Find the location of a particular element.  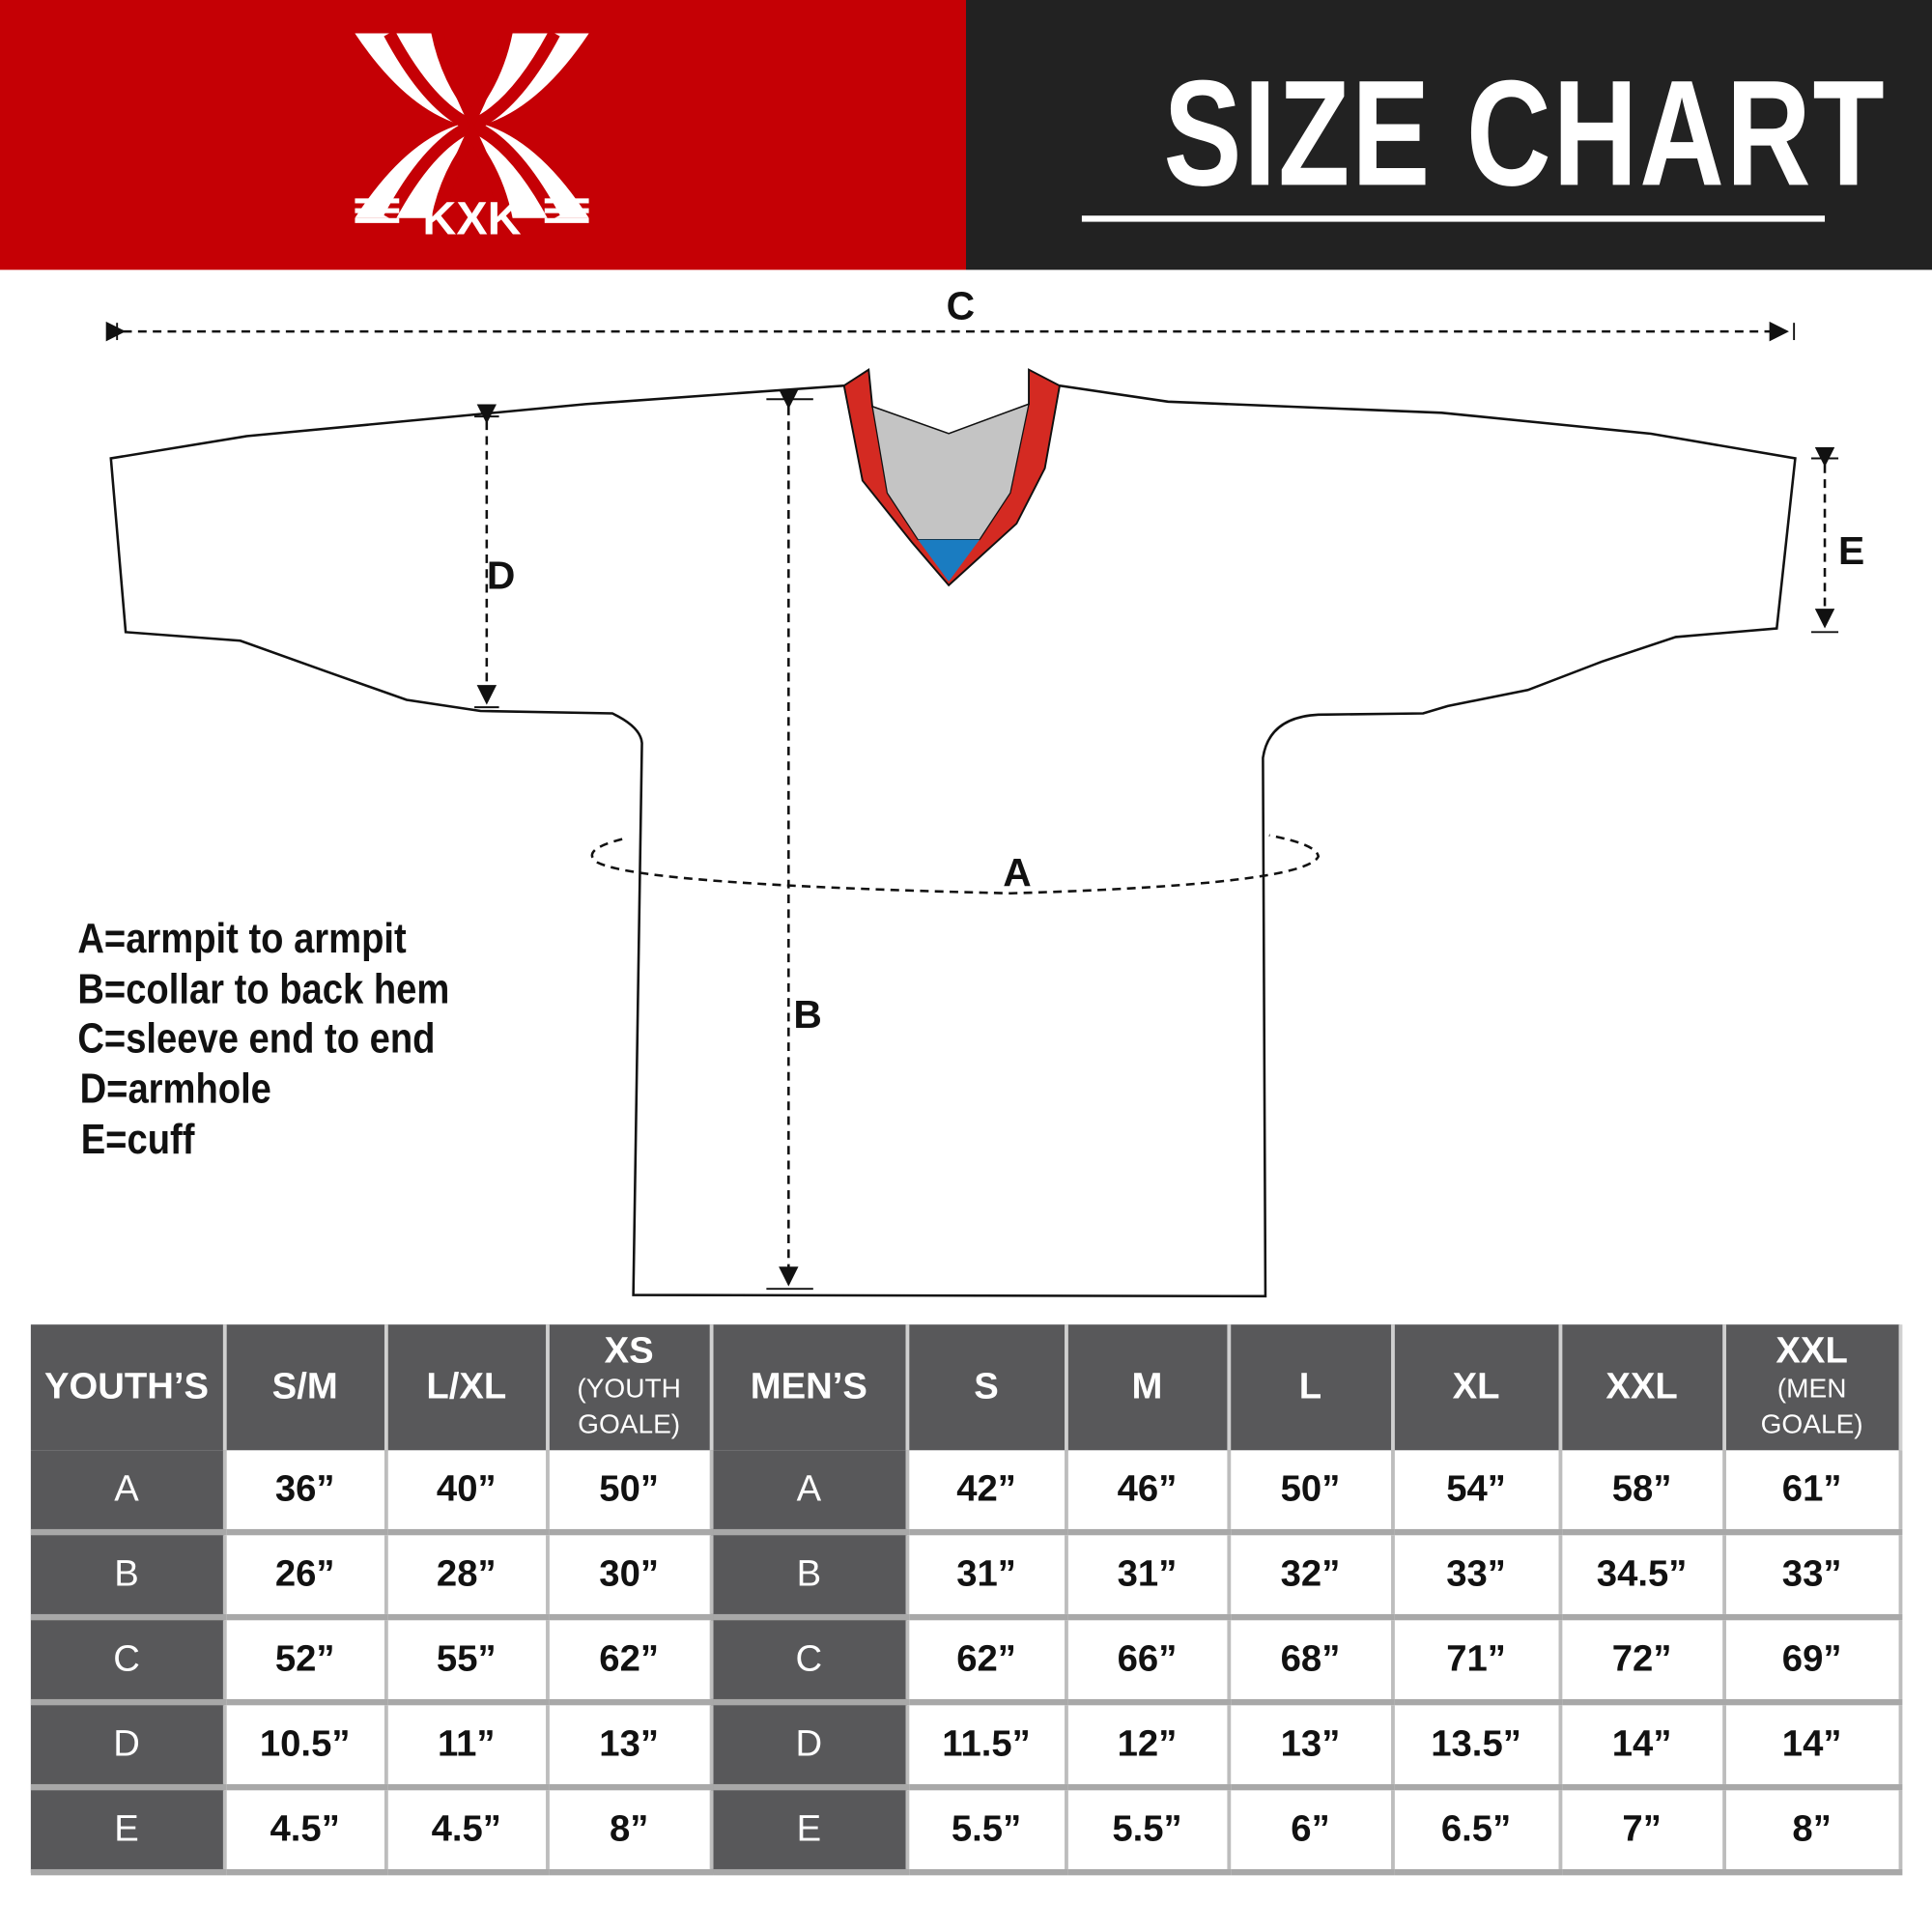

column-header: XL is located at coordinates (1477, 1387).